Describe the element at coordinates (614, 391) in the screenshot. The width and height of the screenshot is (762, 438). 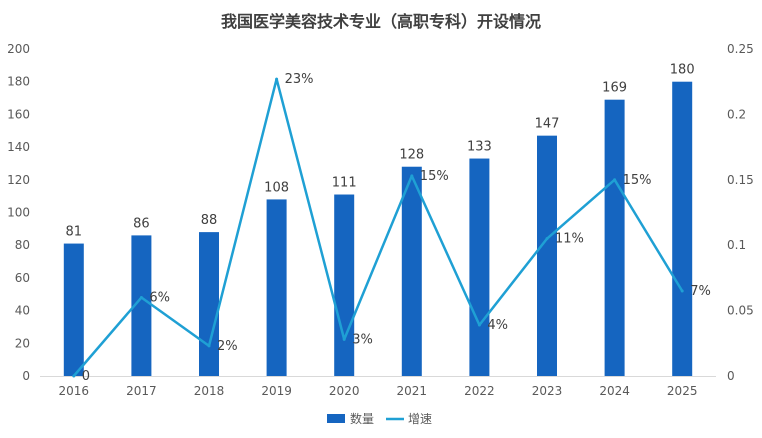
I see `x-tick-label: 2024` at that location.